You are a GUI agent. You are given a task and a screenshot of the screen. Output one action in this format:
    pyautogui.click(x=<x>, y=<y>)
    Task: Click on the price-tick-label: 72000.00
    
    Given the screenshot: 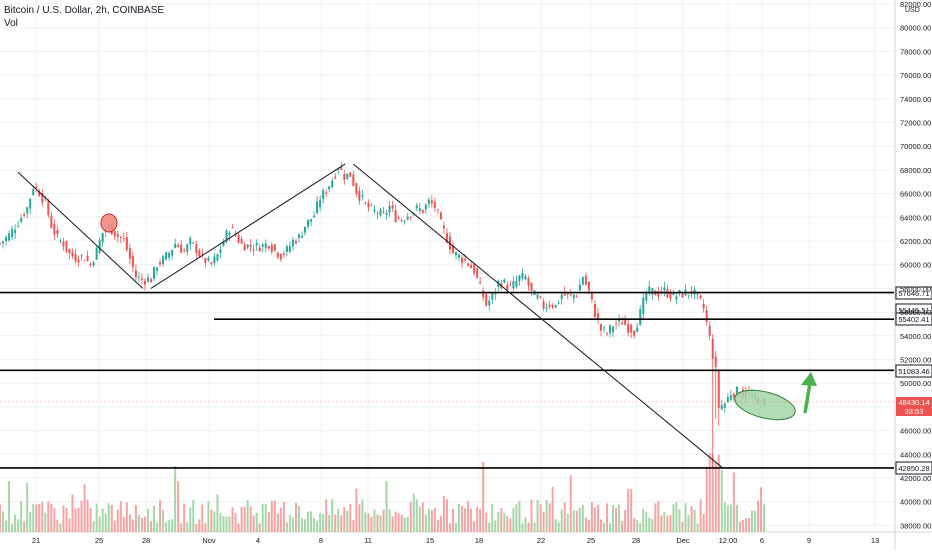 What is the action you would take?
    pyautogui.click(x=915, y=123)
    